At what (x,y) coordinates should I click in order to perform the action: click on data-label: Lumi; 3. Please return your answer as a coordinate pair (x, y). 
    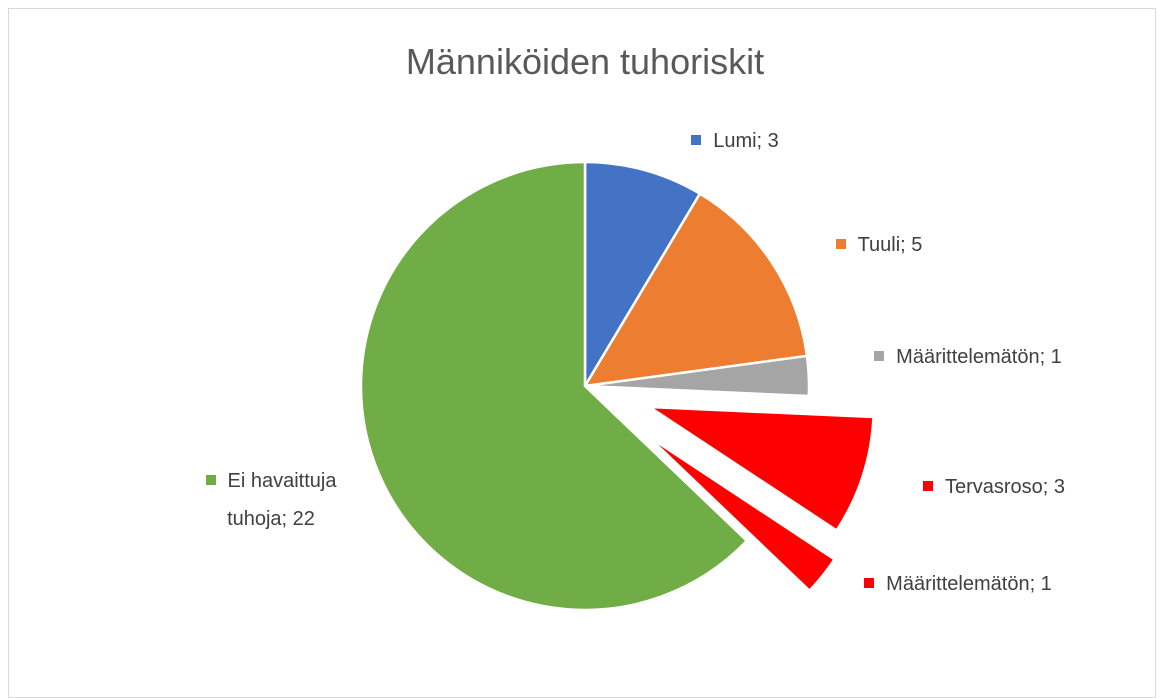
    Looking at the image, I should click on (735, 141).